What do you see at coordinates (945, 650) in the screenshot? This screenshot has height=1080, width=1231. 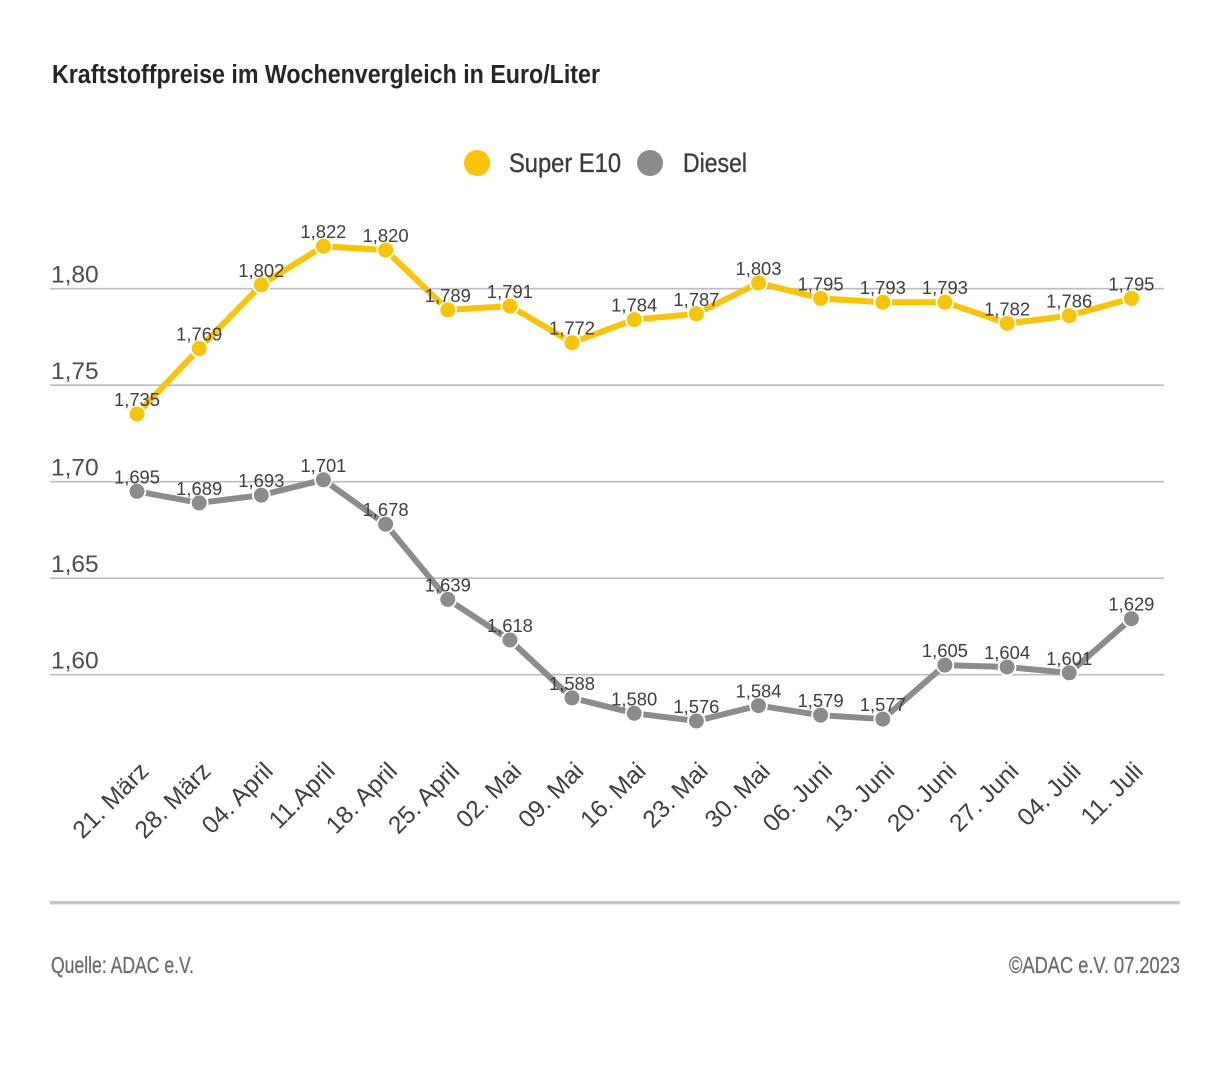 I see `svg-text: 1,605` at bounding box center [945, 650].